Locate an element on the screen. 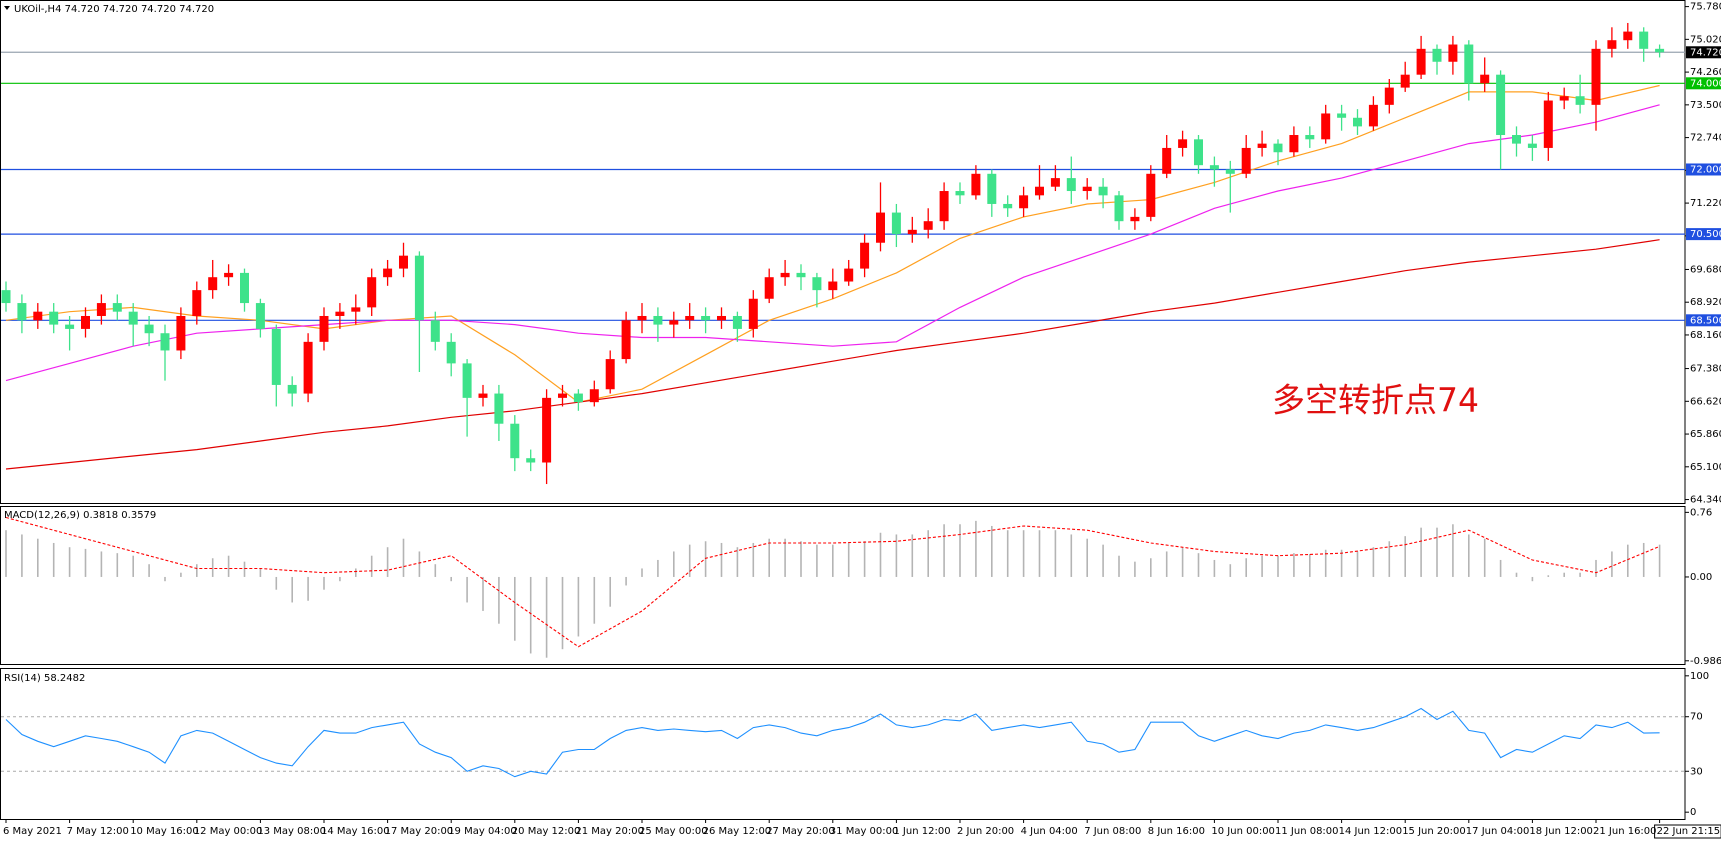  macd-title: MACD(12,26,9) 0.3818 0.3579 is located at coordinates (80, 515).